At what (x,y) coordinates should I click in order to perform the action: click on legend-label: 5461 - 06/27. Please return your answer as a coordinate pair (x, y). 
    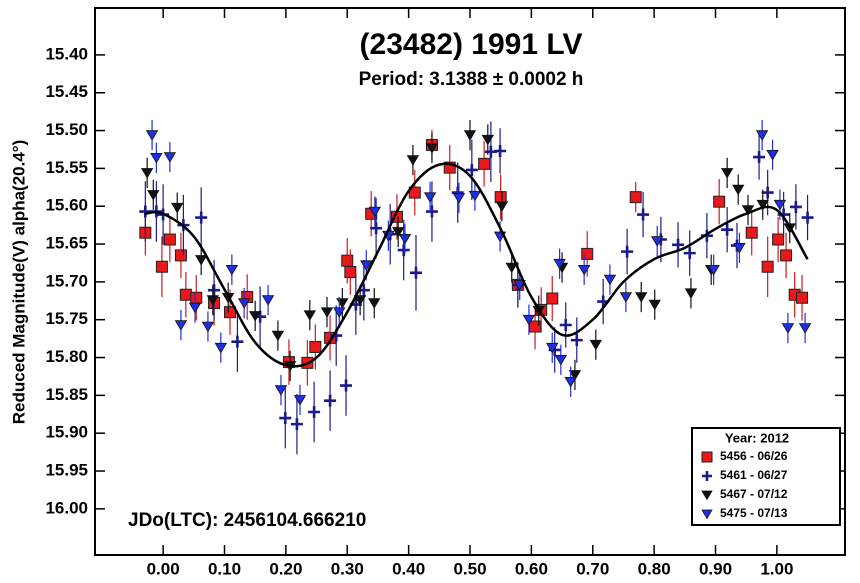
    Looking at the image, I should click on (754, 475).